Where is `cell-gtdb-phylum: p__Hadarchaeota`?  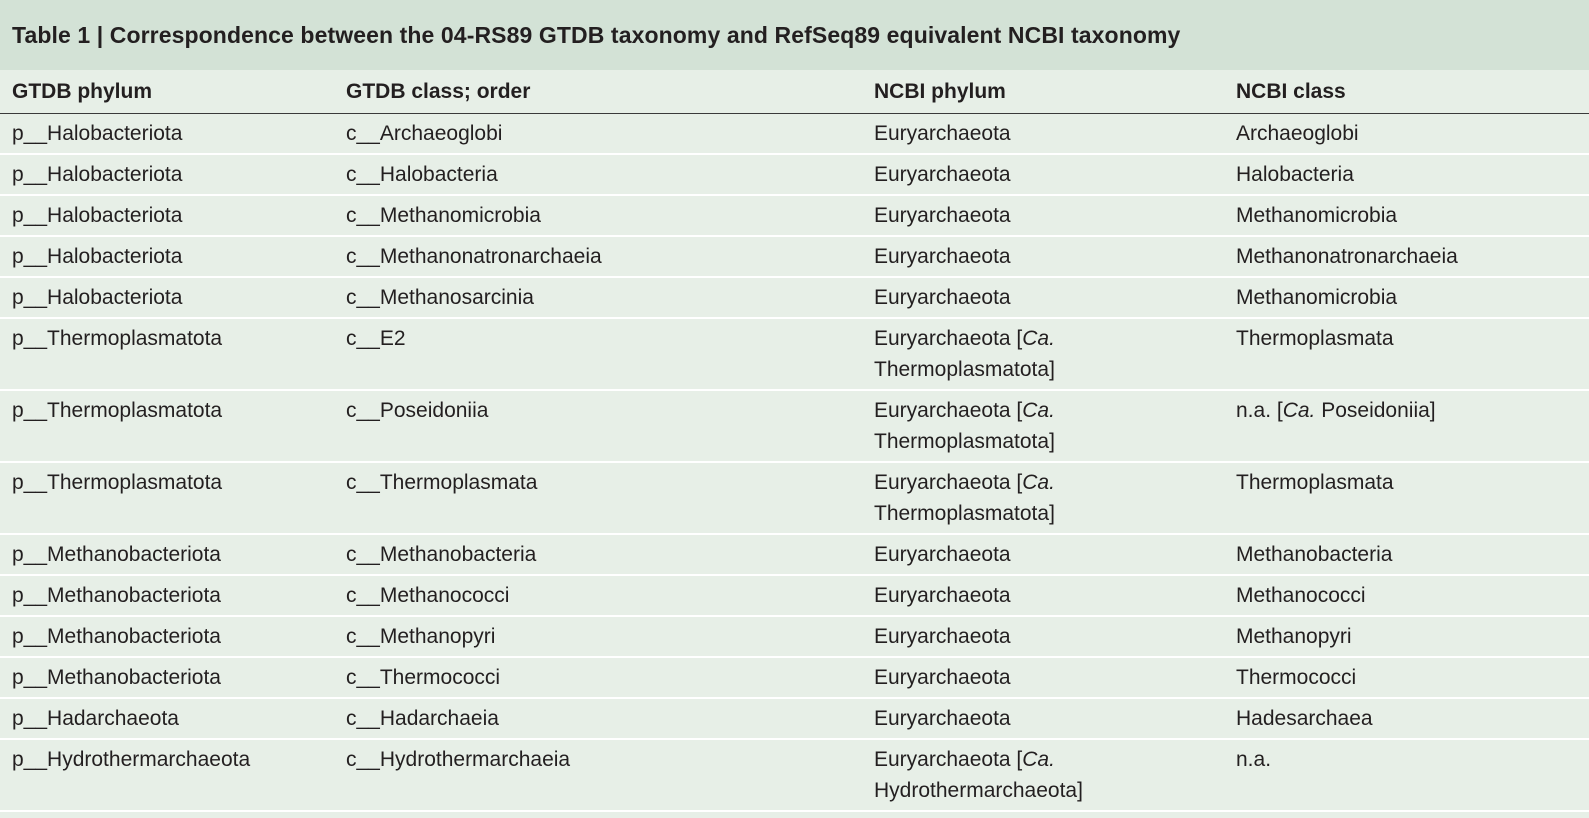 cell-gtdb-phylum: p__Hadarchaeota is located at coordinates (95, 718).